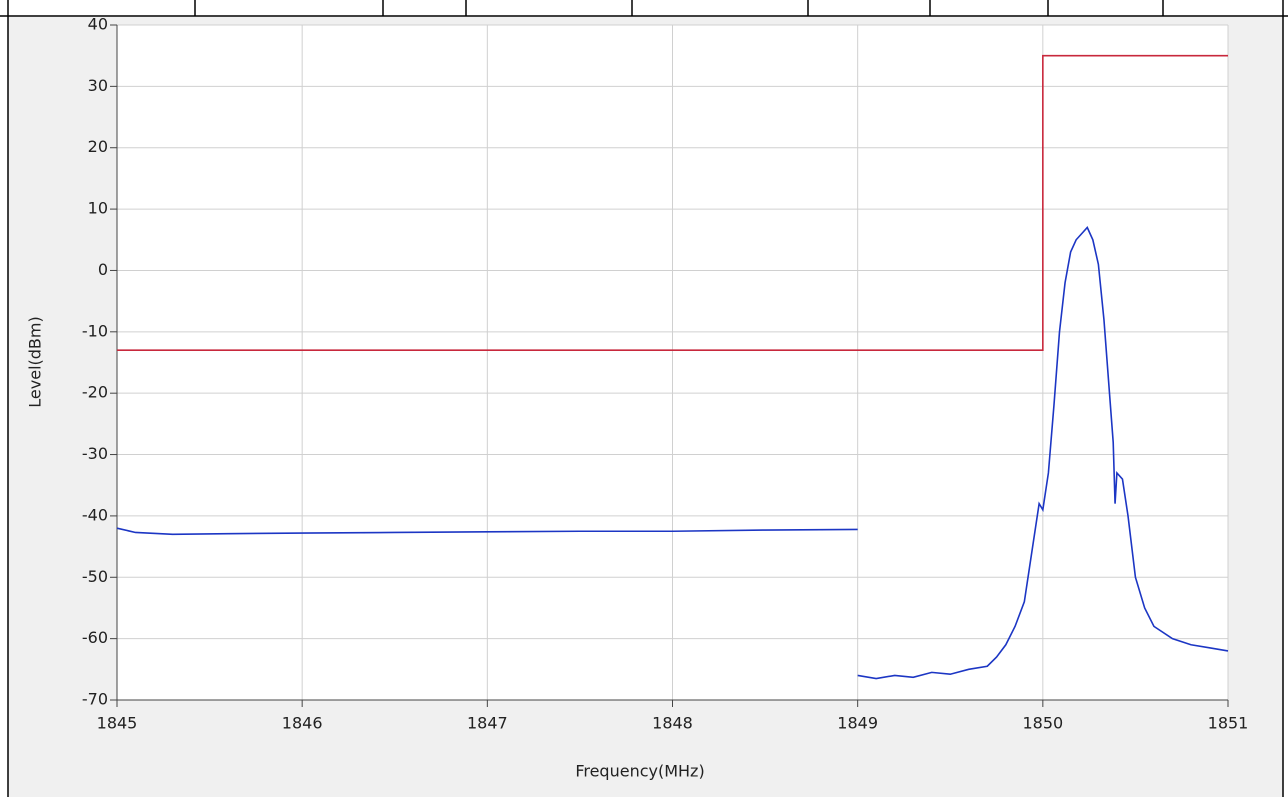 This screenshot has width=1288, height=797. What do you see at coordinates (98, 85) in the screenshot?
I see `y-tick-label: 30` at bounding box center [98, 85].